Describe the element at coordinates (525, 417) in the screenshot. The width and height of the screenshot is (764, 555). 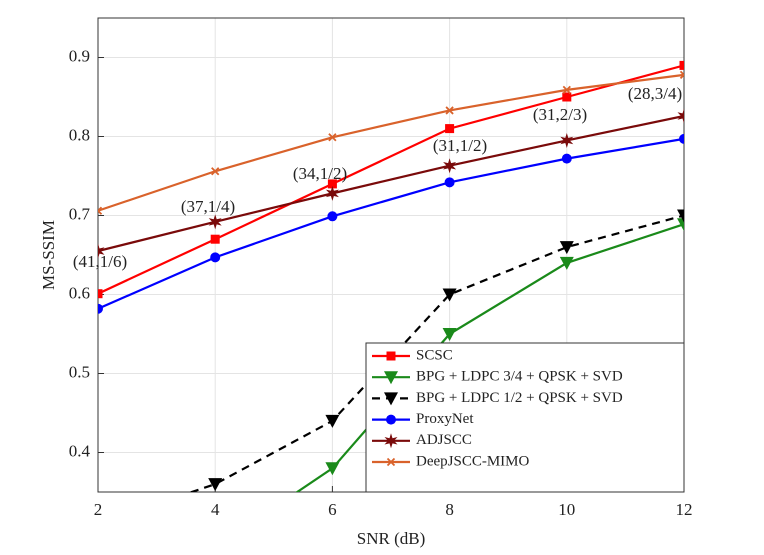
I see `legend` at that location.